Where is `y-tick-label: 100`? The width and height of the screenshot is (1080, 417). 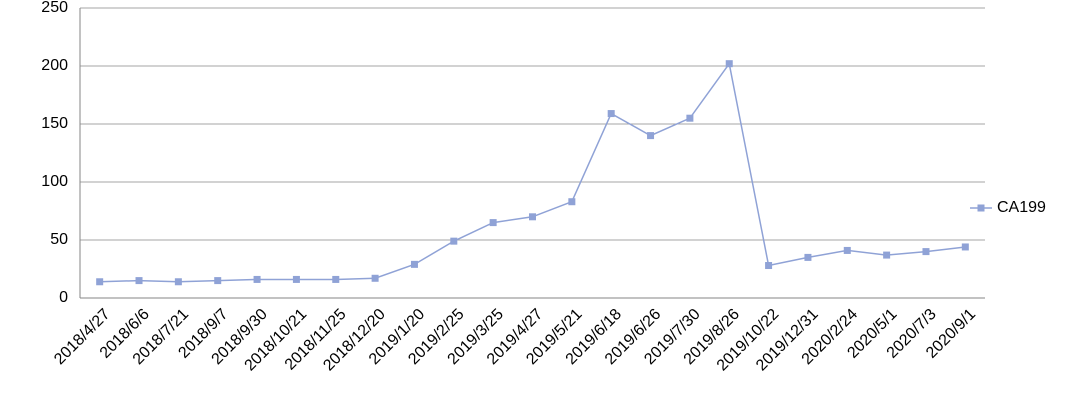 y-tick-label: 100 is located at coordinates (54, 181).